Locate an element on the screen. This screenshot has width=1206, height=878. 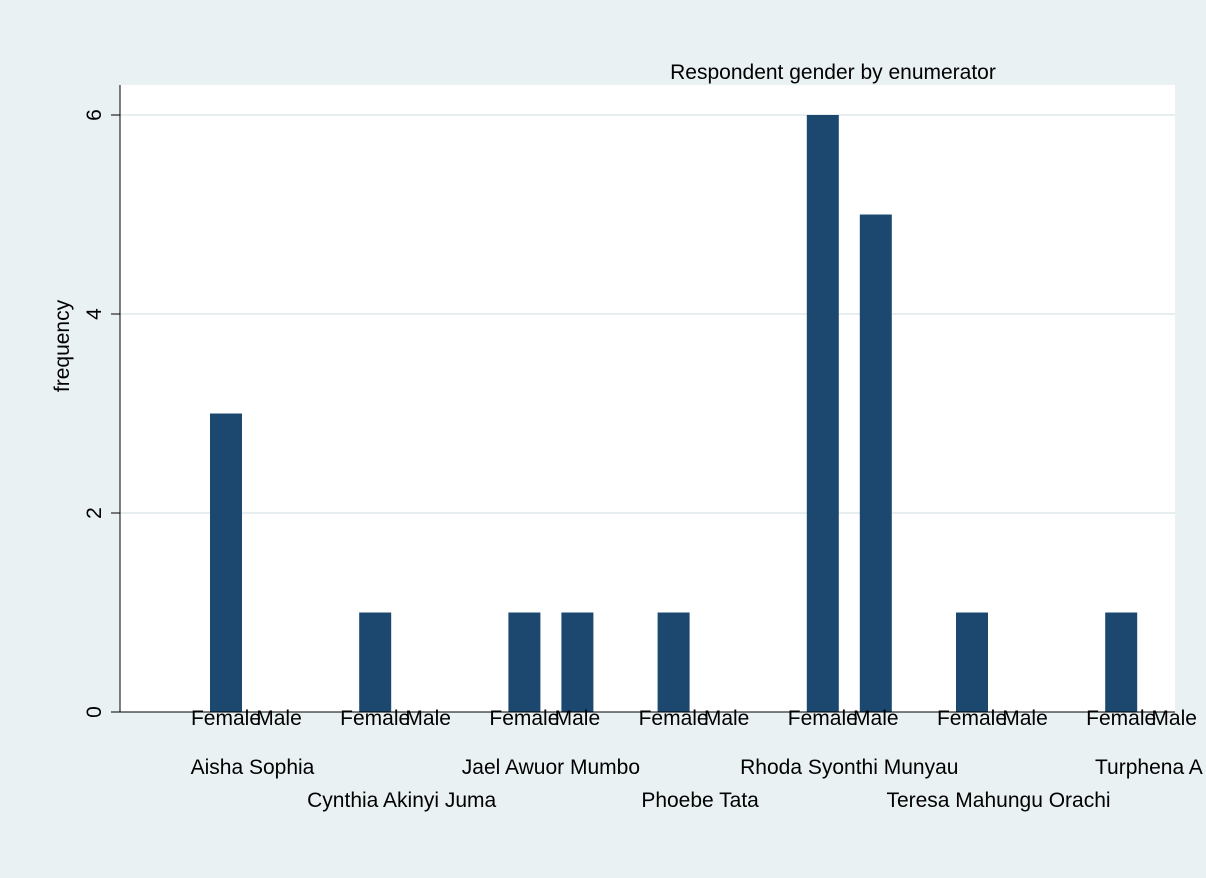
group-label: Cynthia Akinyi Juma is located at coordinates (401, 800).